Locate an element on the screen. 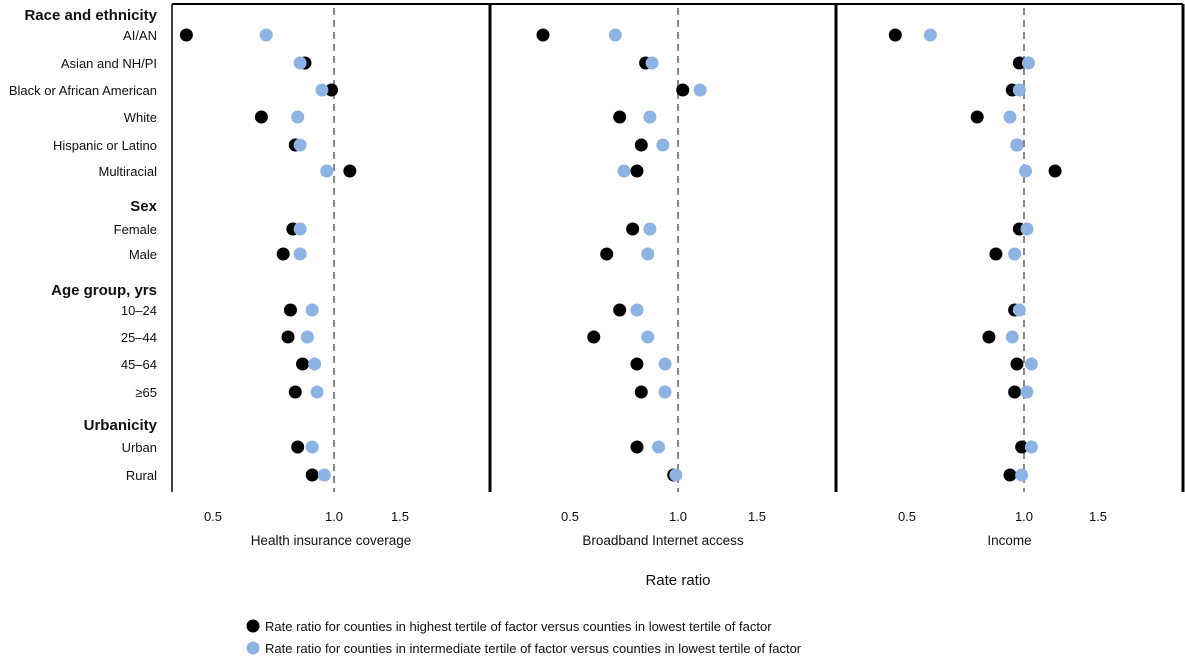 Image resolution: width=1185 pixels, height=666 pixels. row-label: Rural is located at coordinates (141, 475).